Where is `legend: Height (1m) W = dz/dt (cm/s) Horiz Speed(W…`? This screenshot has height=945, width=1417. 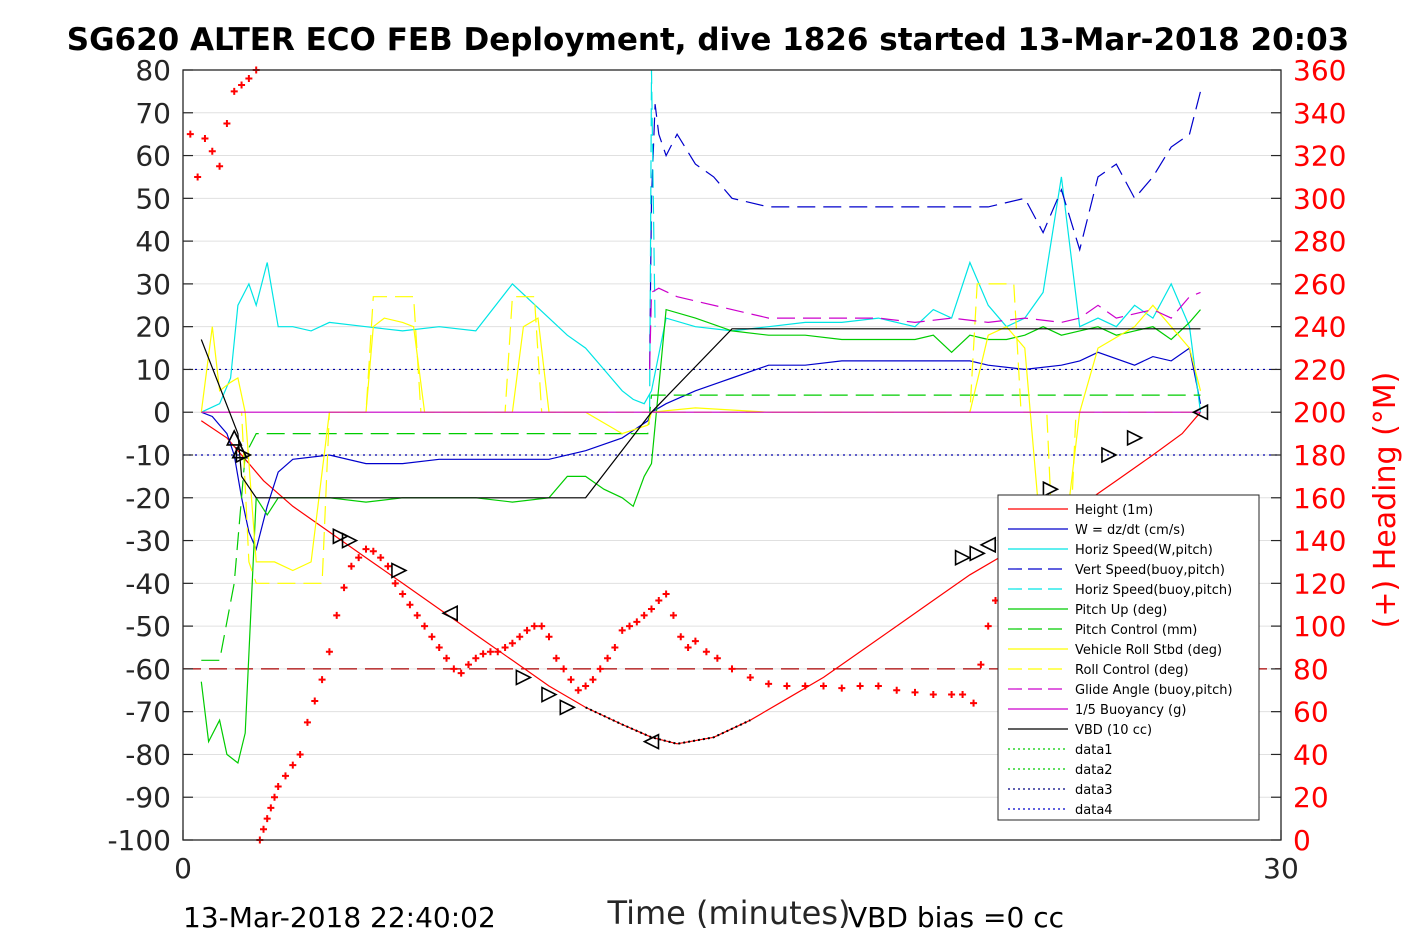
legend: Height (1m) W = dz/dt (cm/s) Horiz Speed(W… is located at coordinates (1128, 657).